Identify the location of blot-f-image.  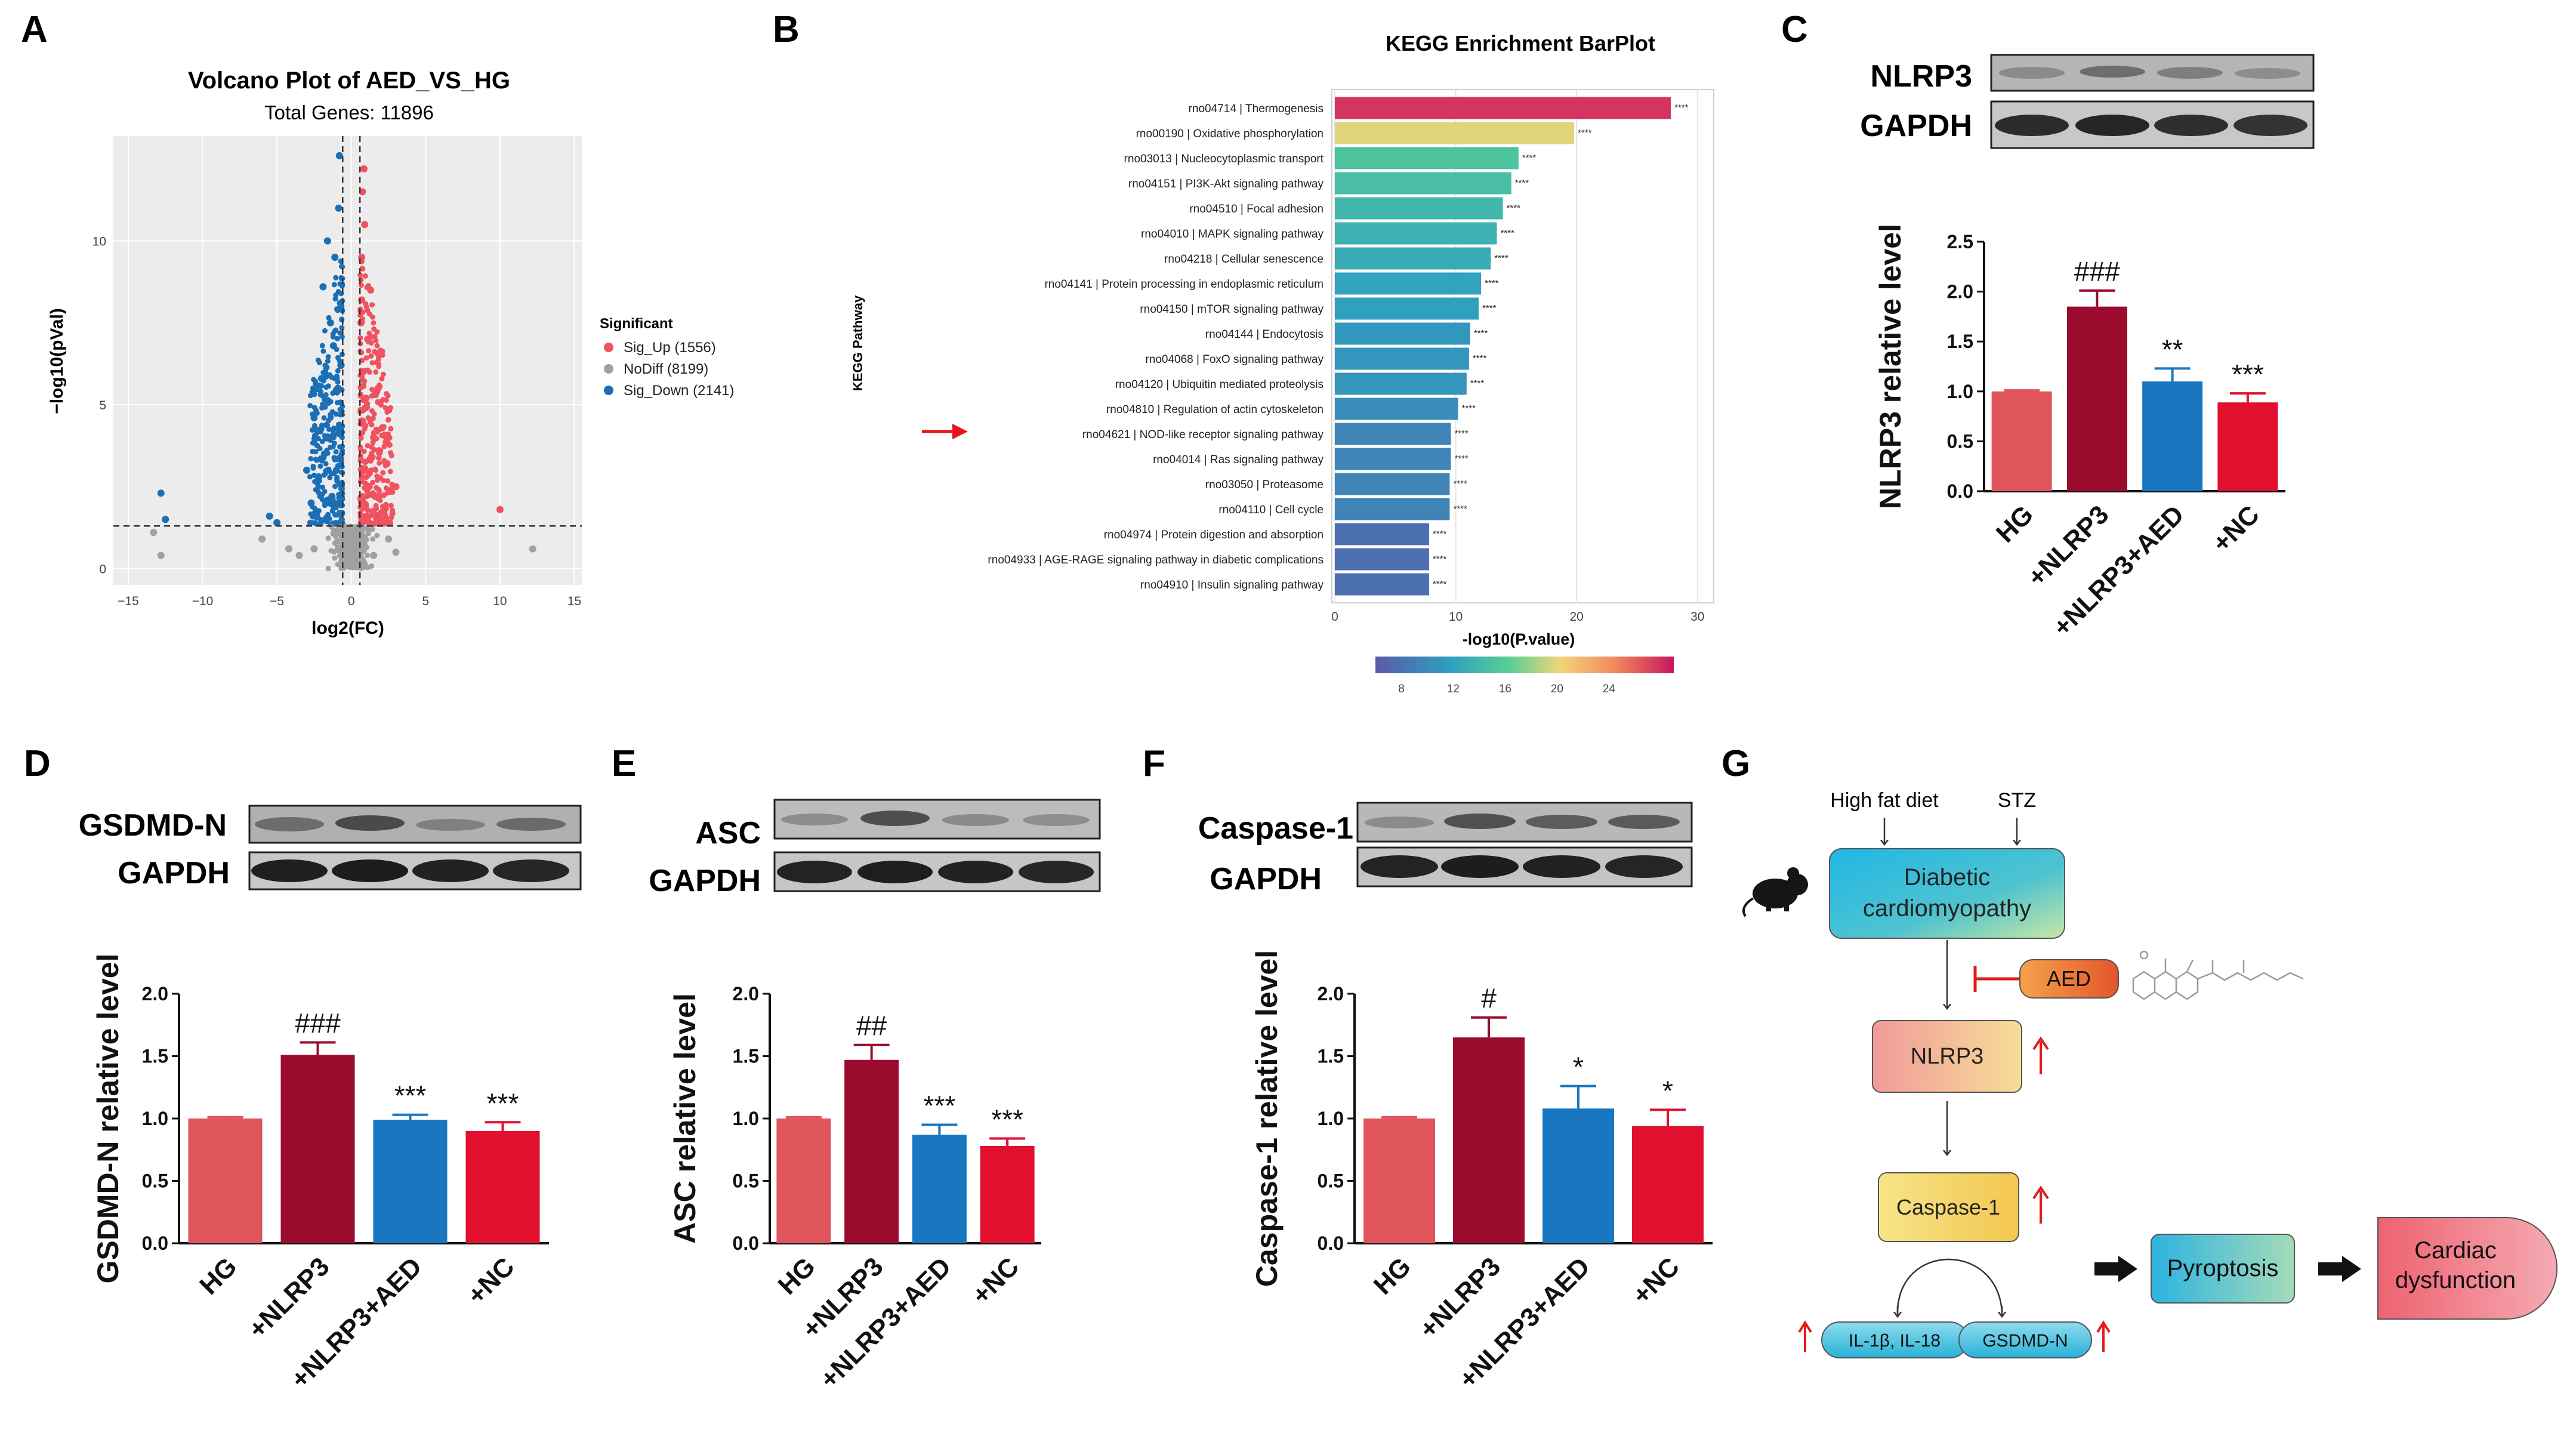
(1525, 845).